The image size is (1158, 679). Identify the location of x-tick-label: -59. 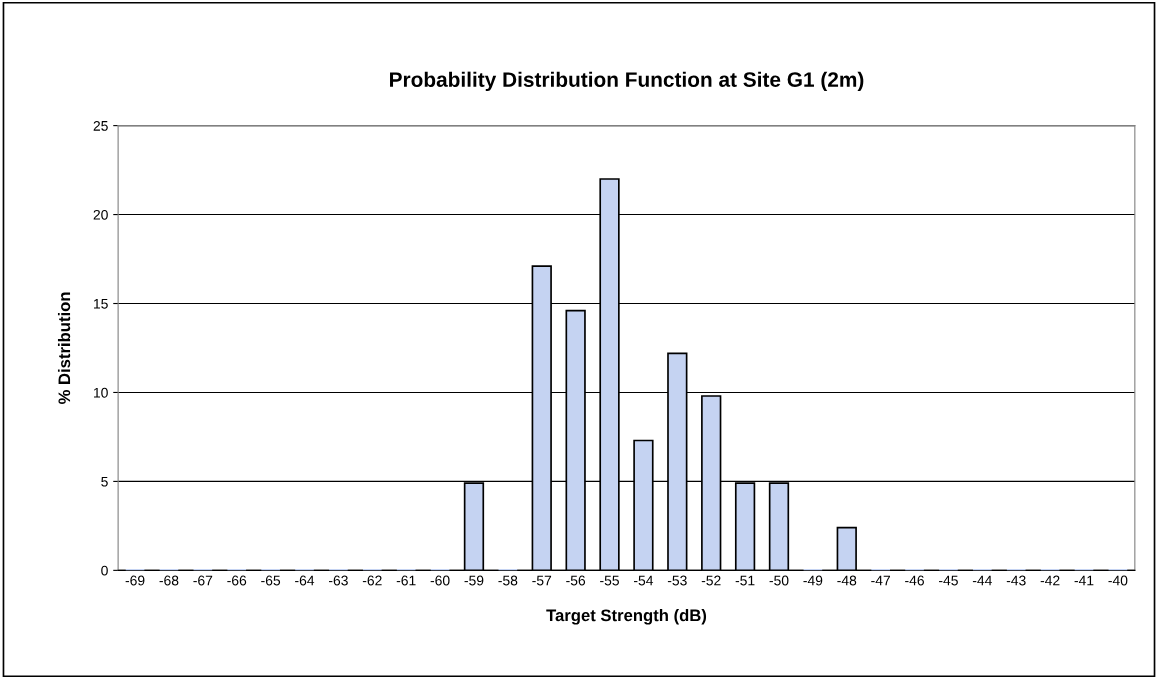
(474, 580).